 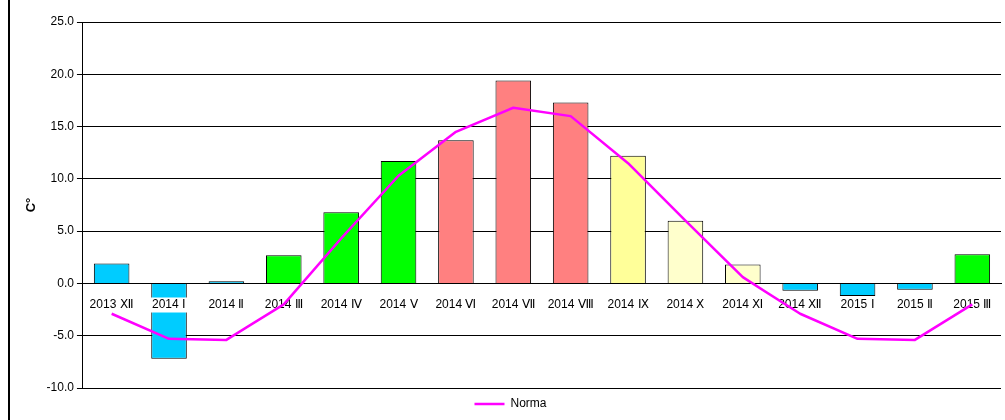 What do you see at coordinates (513, 303) in the screenshot?
I see `x-tick-label: 2014 Ⅶ` at bounding box center [513, 303].